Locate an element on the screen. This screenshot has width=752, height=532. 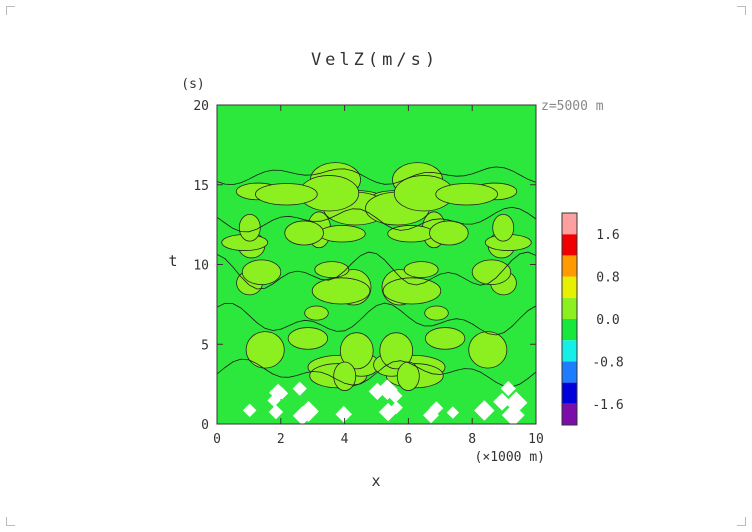
colorbar-tick-label: 0.8 is located at coordinates (607, 278).